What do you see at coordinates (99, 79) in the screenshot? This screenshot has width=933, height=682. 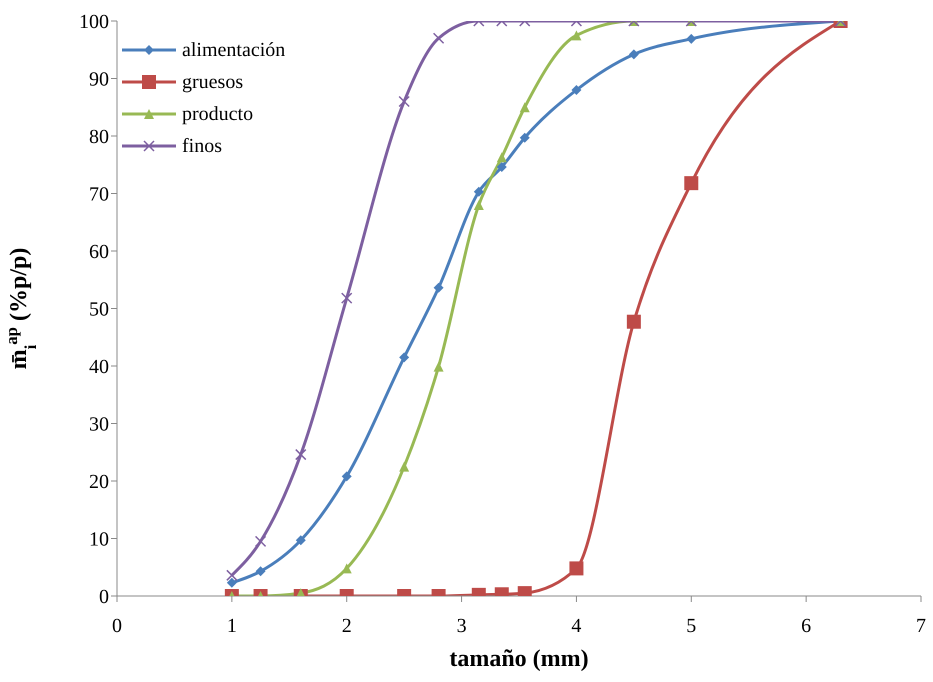 I see `y-tick-label: 90` at bounding box center [99, 79].